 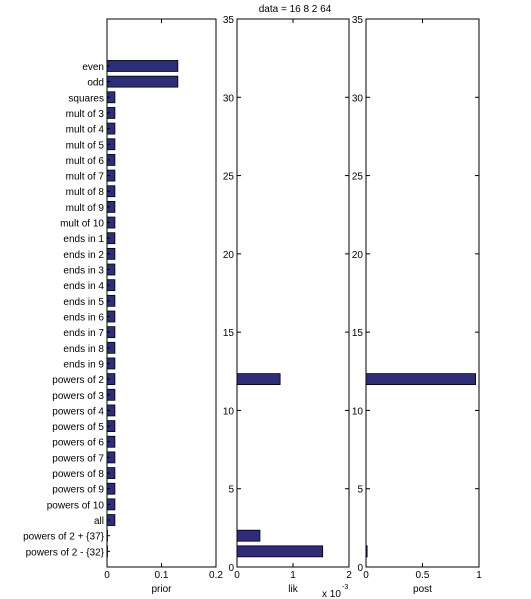 What do you see at coordinates (86, 98) in the screenshot?
I see `category-label: squares` at bounding box center [86, 98].